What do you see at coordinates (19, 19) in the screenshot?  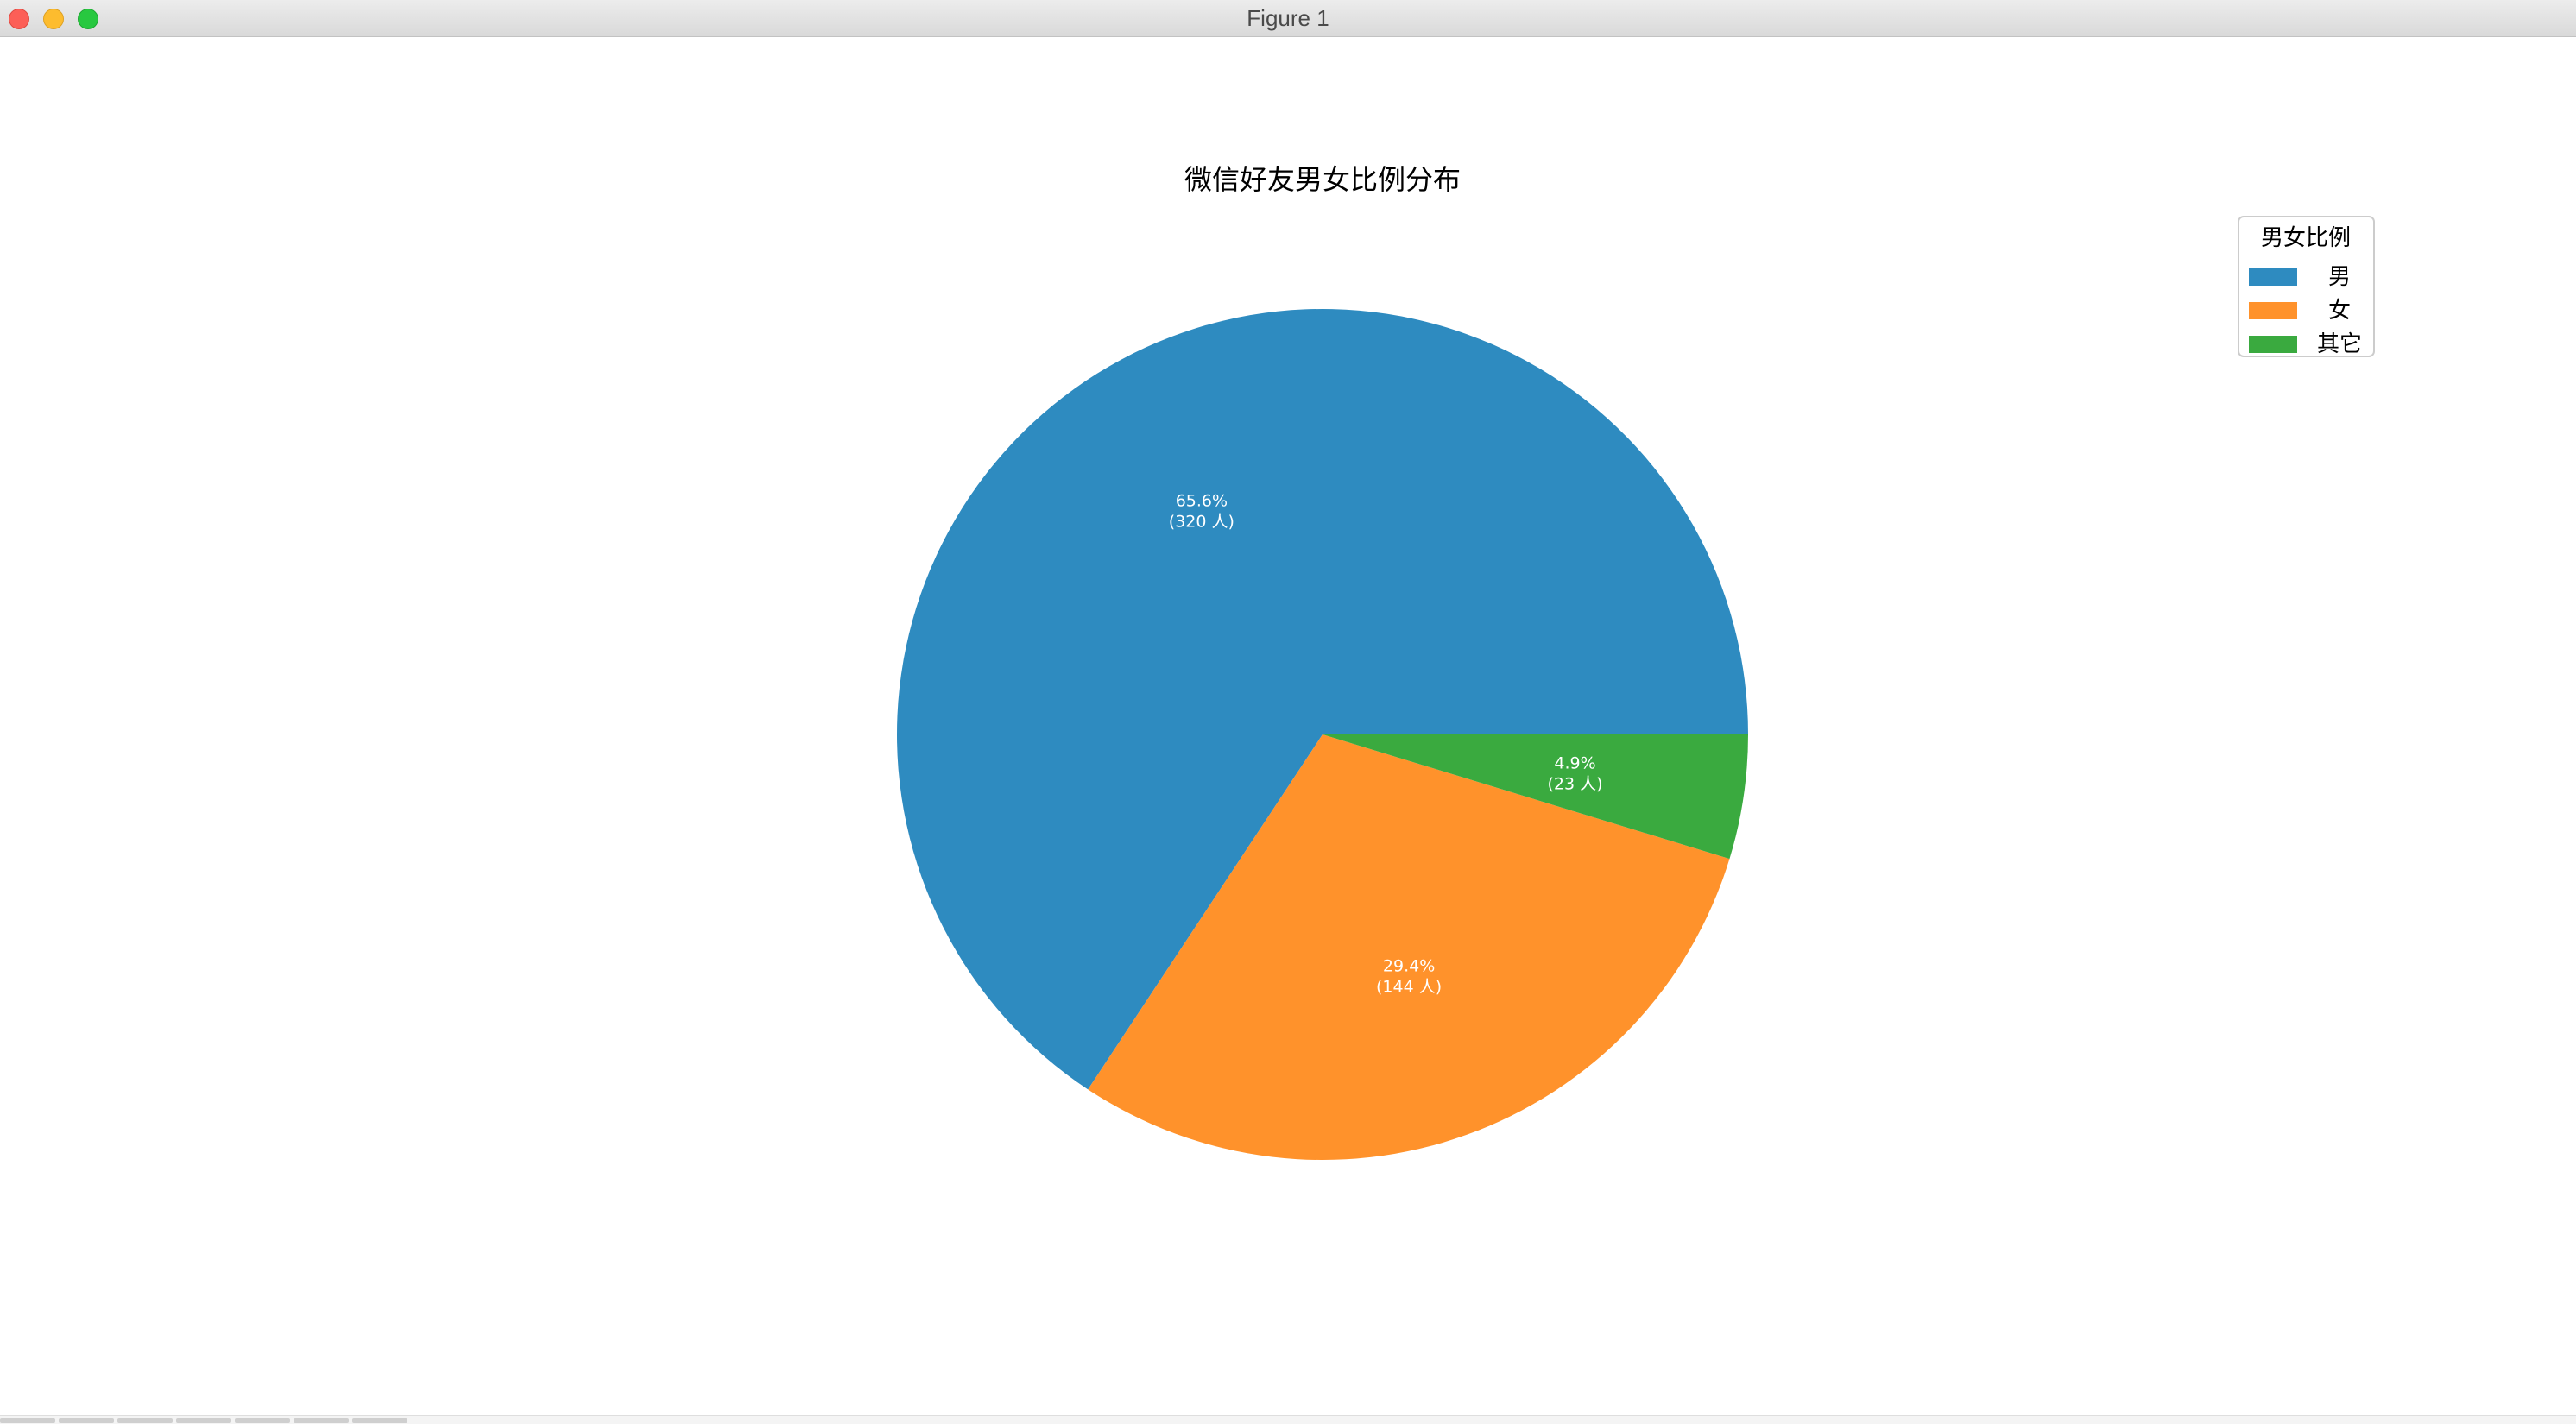 I see `close-window-button` at bounding box center [19, 19].